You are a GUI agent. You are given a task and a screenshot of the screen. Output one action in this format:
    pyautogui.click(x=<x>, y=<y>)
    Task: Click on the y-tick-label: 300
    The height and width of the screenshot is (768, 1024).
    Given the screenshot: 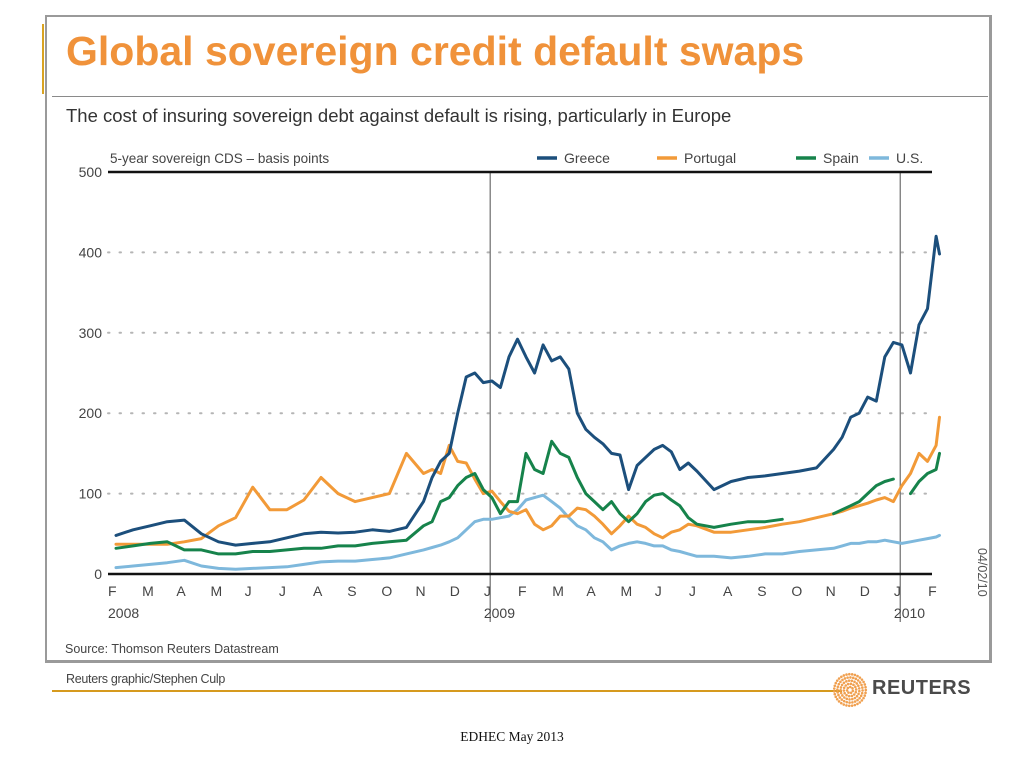 What is the action you would take?
    pyautogui.click(x=91, y=333)
    